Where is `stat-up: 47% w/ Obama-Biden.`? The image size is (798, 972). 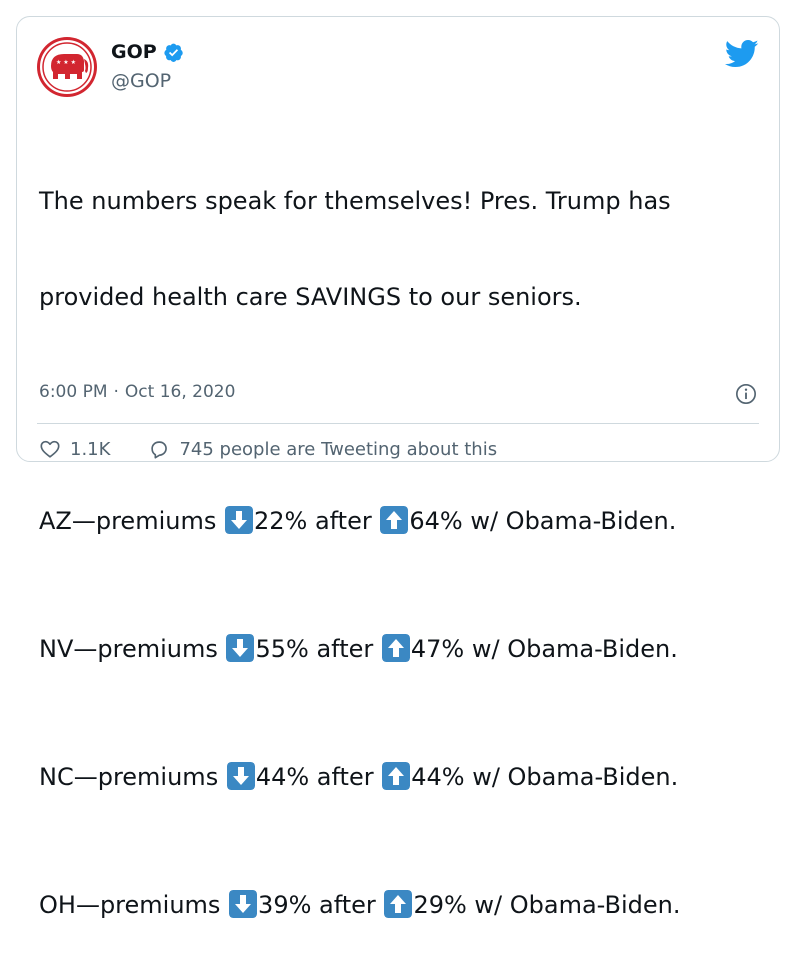
stat-up: 47% w/ Obama-Biden. is located at coordinates (544, 649).